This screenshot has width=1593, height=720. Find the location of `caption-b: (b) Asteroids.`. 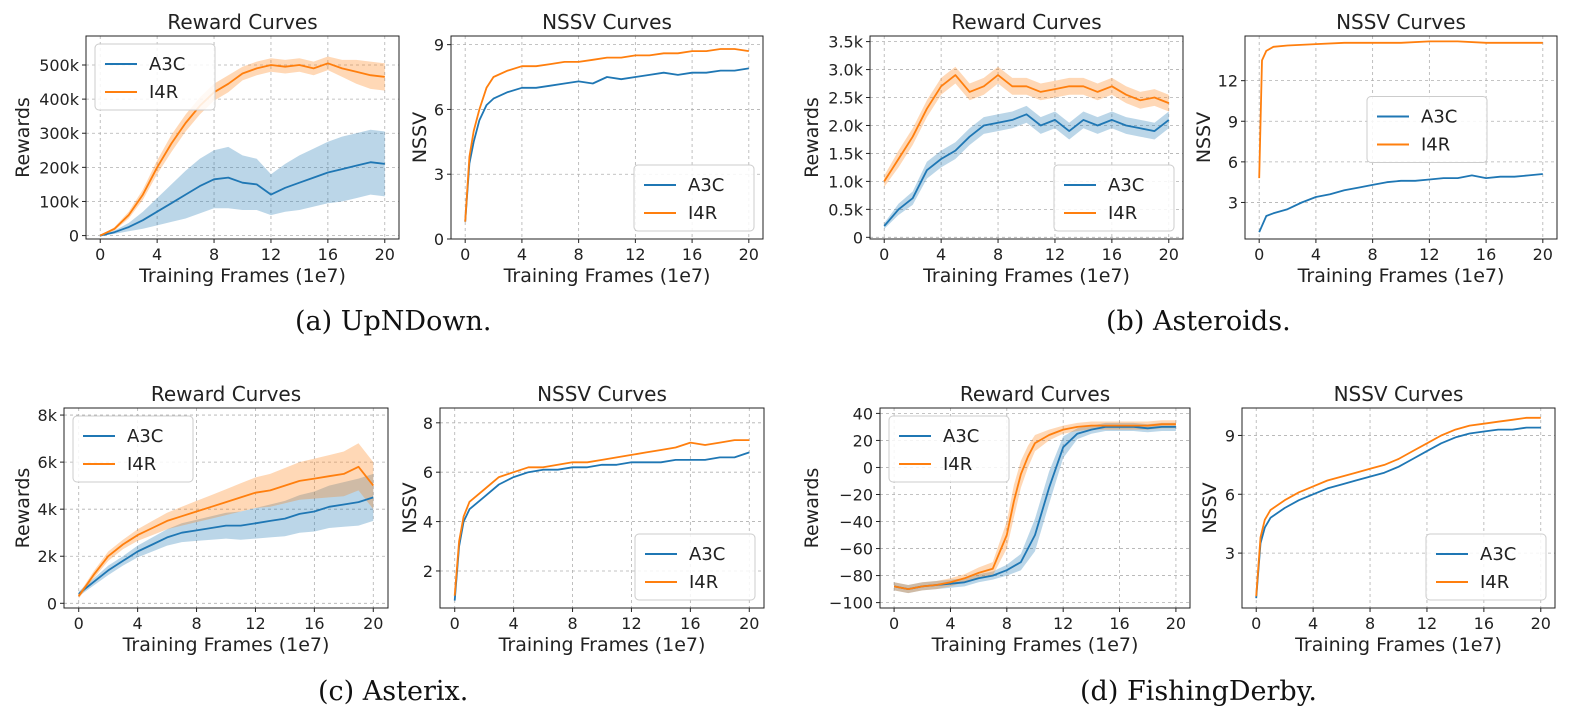

caption-b: (b) Asteroids. is located at coordinates (1198, 321).